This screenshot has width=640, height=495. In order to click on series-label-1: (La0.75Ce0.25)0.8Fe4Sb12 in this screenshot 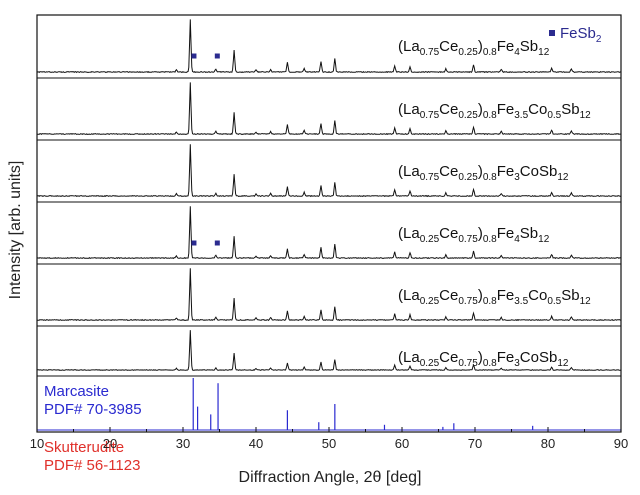, I will do `click(474, 48)`.